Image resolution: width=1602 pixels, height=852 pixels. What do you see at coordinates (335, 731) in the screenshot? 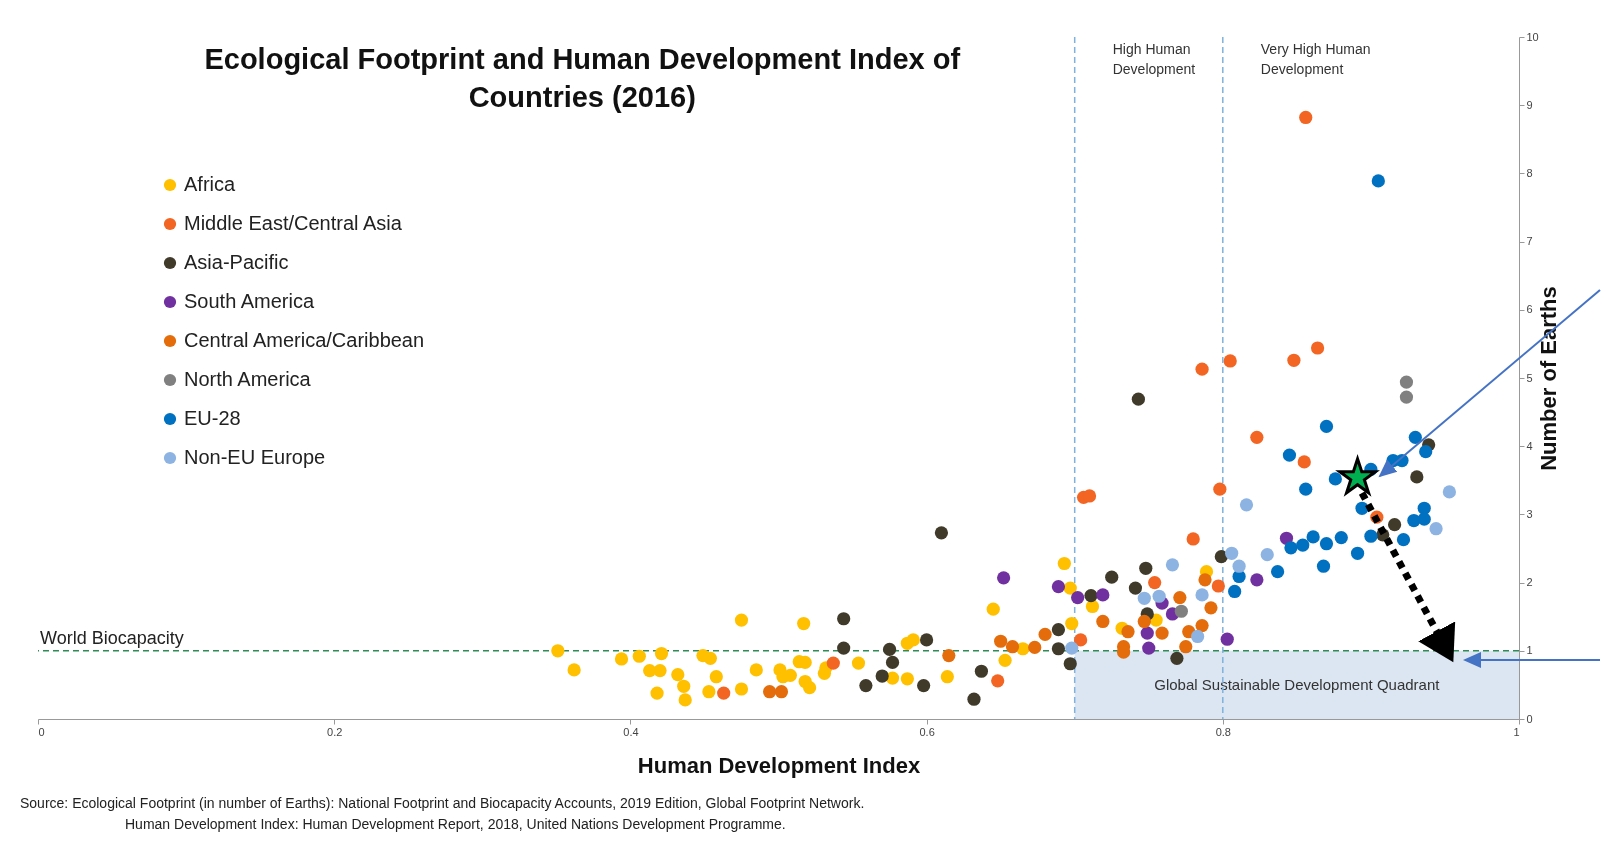
I see `x-tick-label: 0.2` at bounding box center [335, 731].